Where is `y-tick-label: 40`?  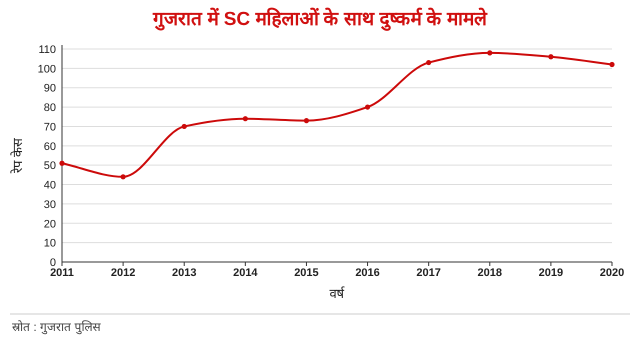 y-tick-label: 40 is located at coordinates (50, 186).